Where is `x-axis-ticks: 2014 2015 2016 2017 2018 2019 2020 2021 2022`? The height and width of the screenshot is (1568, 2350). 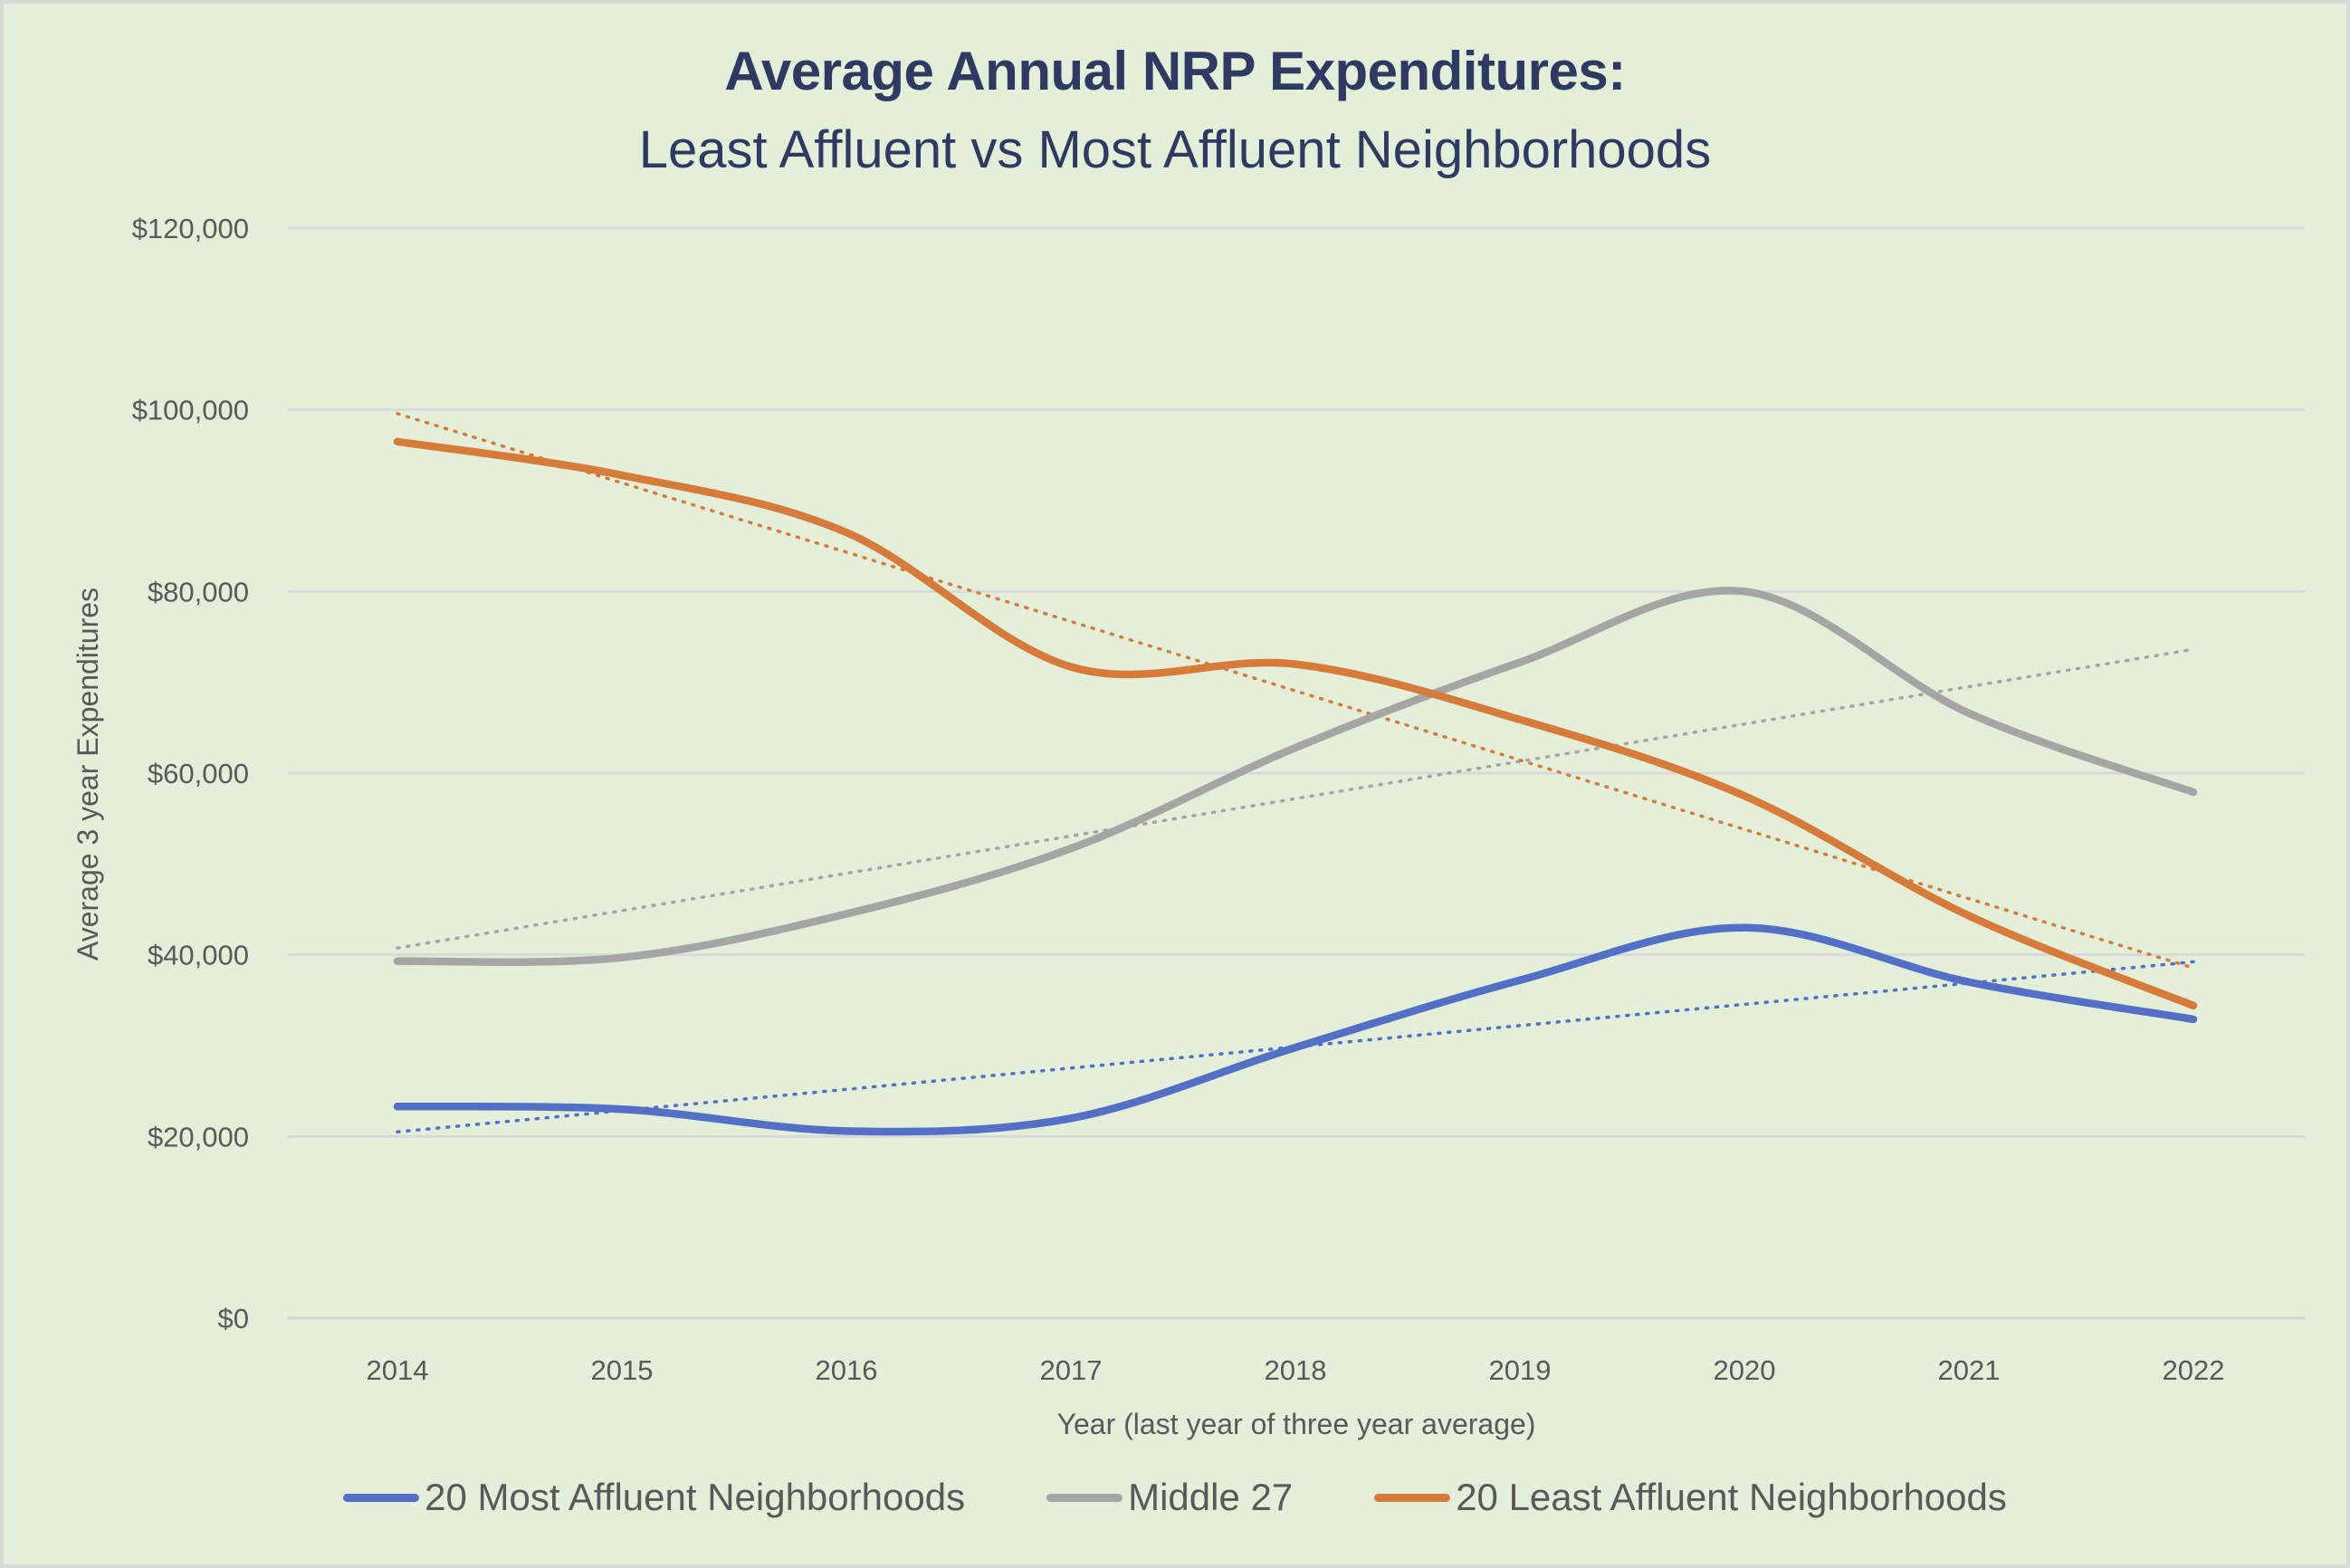 x-axis-ticks: 2014 2015 2016 2017 2018 2019 2020 2021 2022 is located at coordinates (1296, 1370).